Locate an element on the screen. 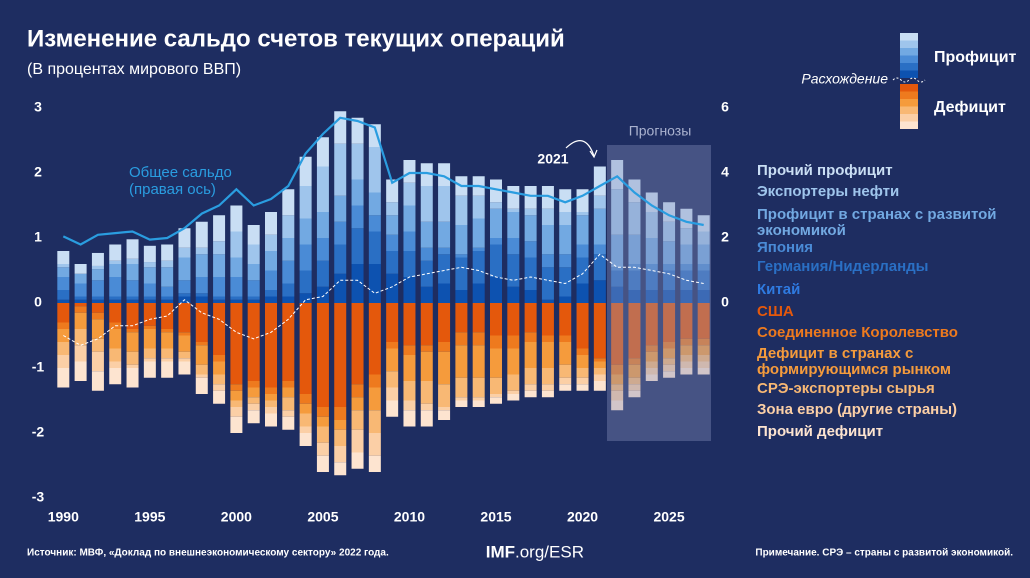 The width and height of the screenshot is (1030, 578). forecast-area is located at coordinates (659, 293).